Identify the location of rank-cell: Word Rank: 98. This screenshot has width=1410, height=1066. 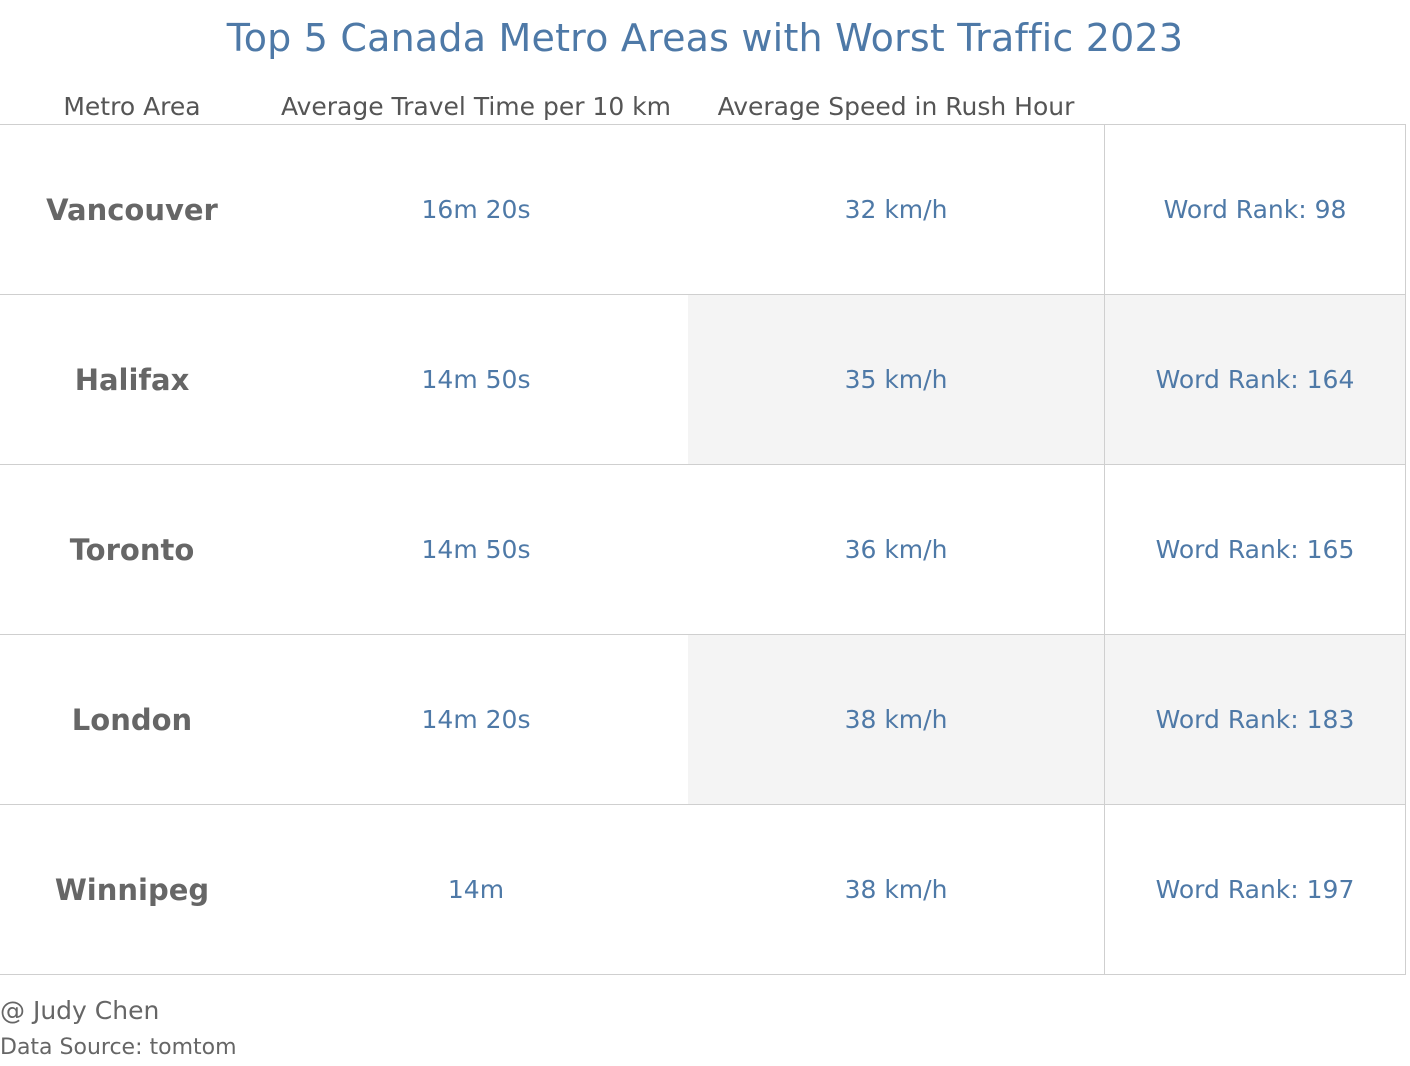
(1255, 209).